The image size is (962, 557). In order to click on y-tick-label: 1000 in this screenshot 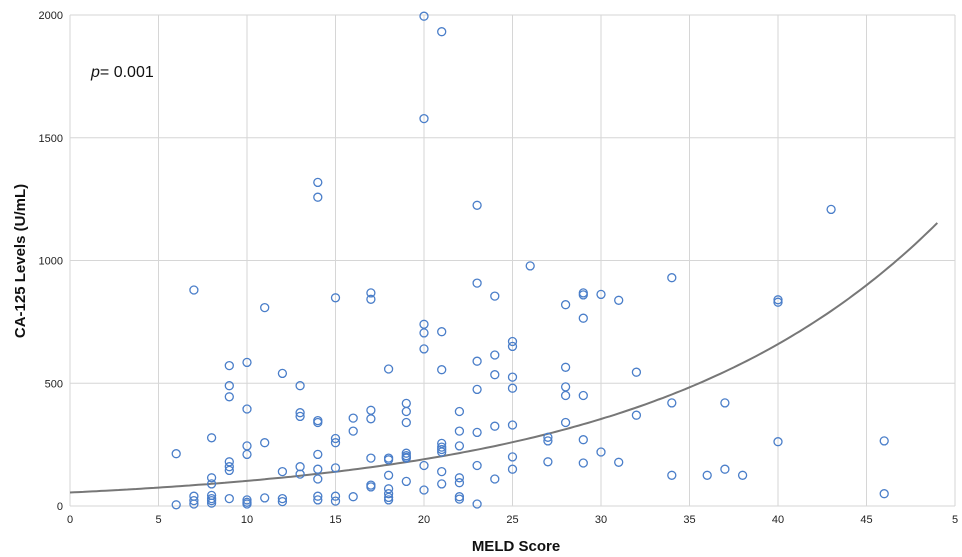, I will do `click(51, 262)`.